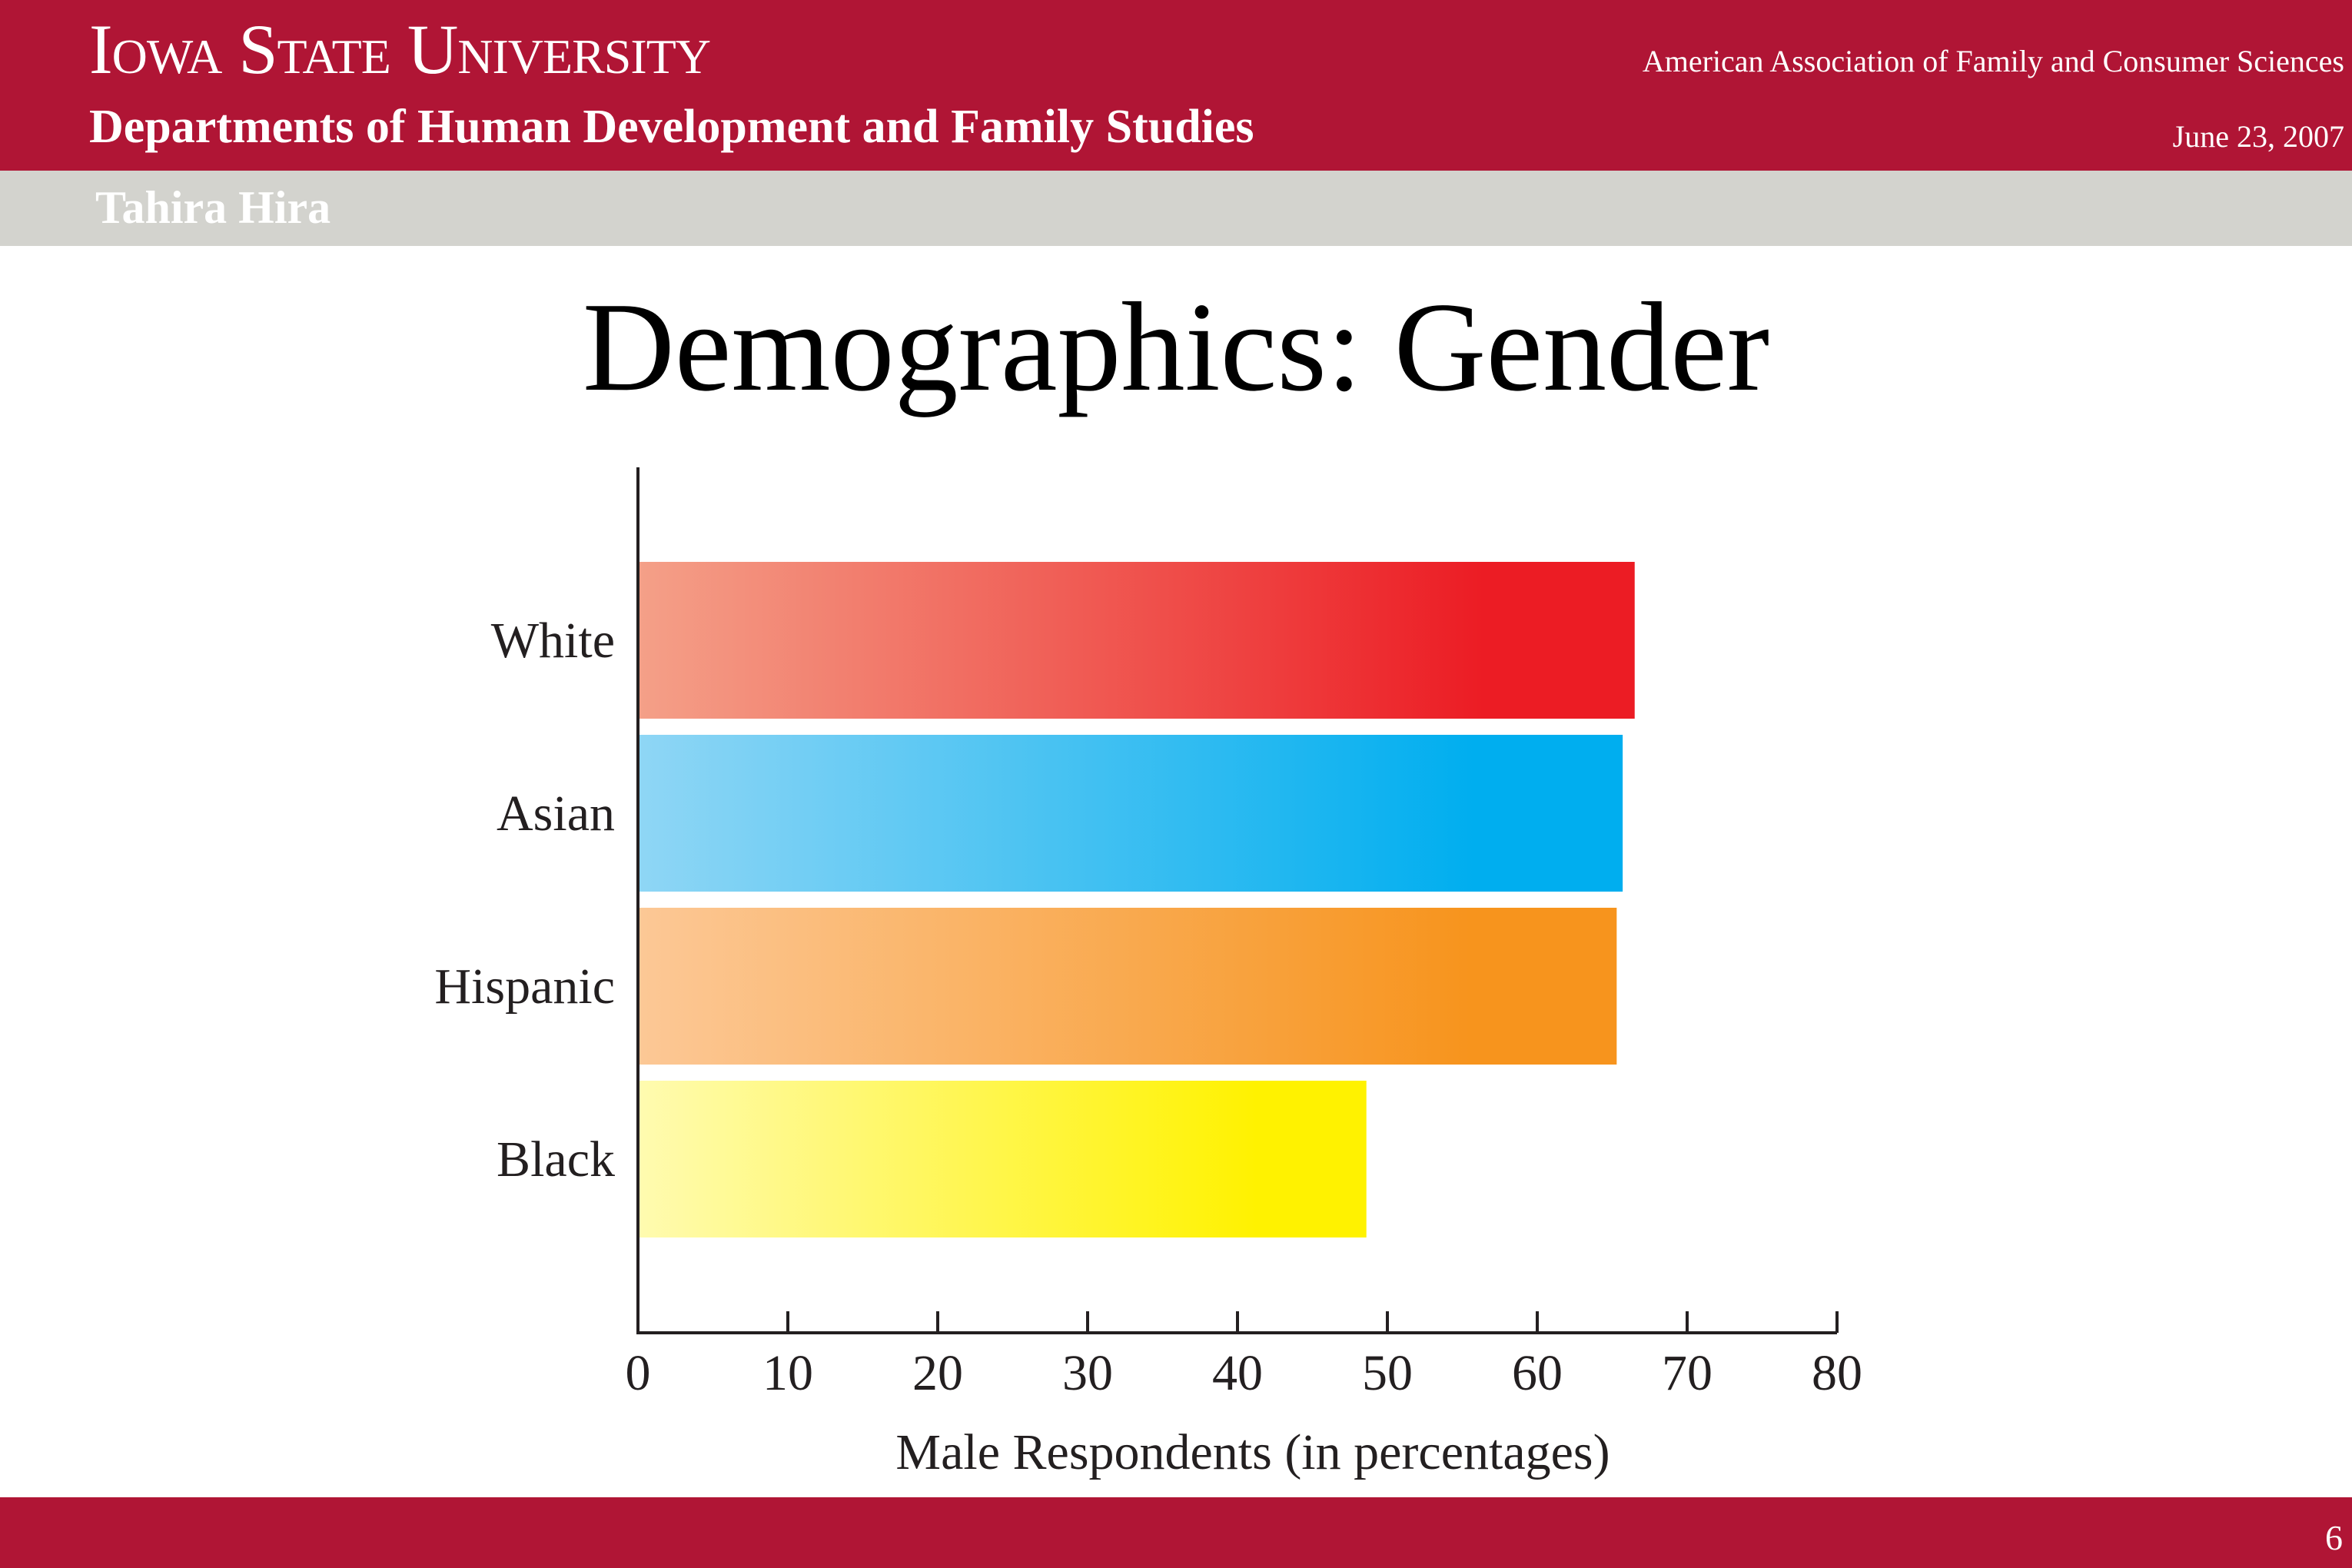 The image size is (2352, 1568). Describe the element at coordinates (1837, 1373) in the screenshot. I see `x-tick-label-80: 80` at that location.